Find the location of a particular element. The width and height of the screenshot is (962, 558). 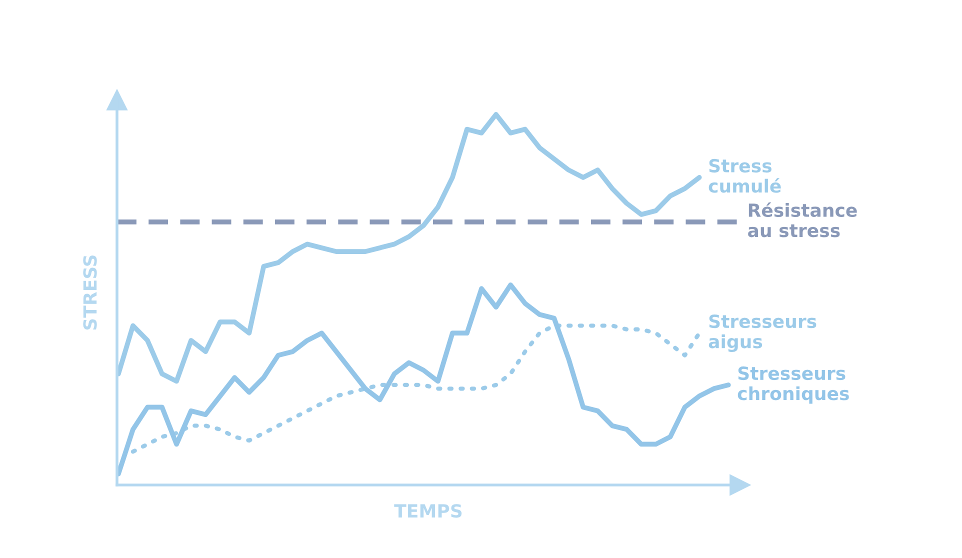

series-label: Stress cumulé is located at coordinates (744, 175).